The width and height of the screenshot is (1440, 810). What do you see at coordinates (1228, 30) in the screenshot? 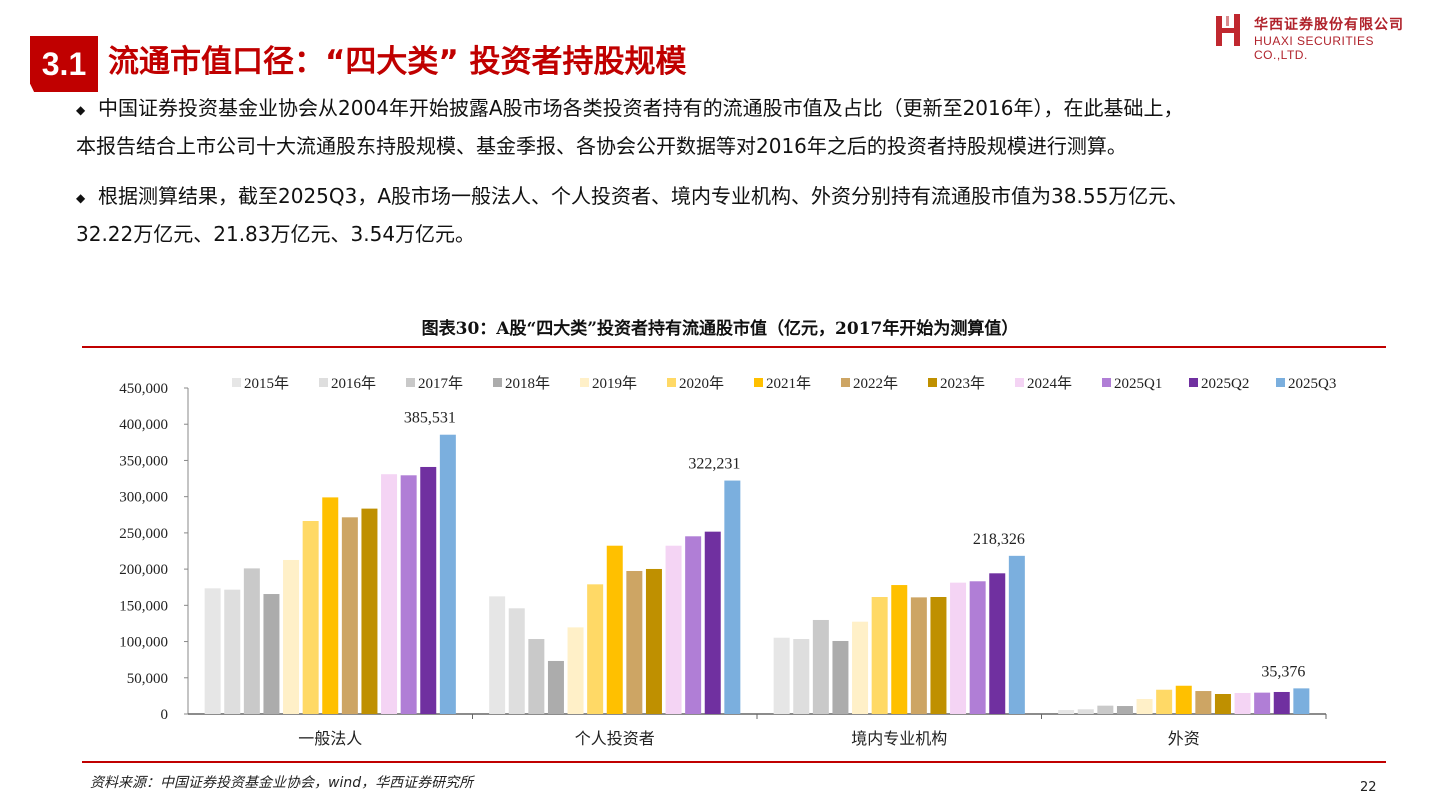
I see `logo-mark-icon` at bounding box center [1228, 30].